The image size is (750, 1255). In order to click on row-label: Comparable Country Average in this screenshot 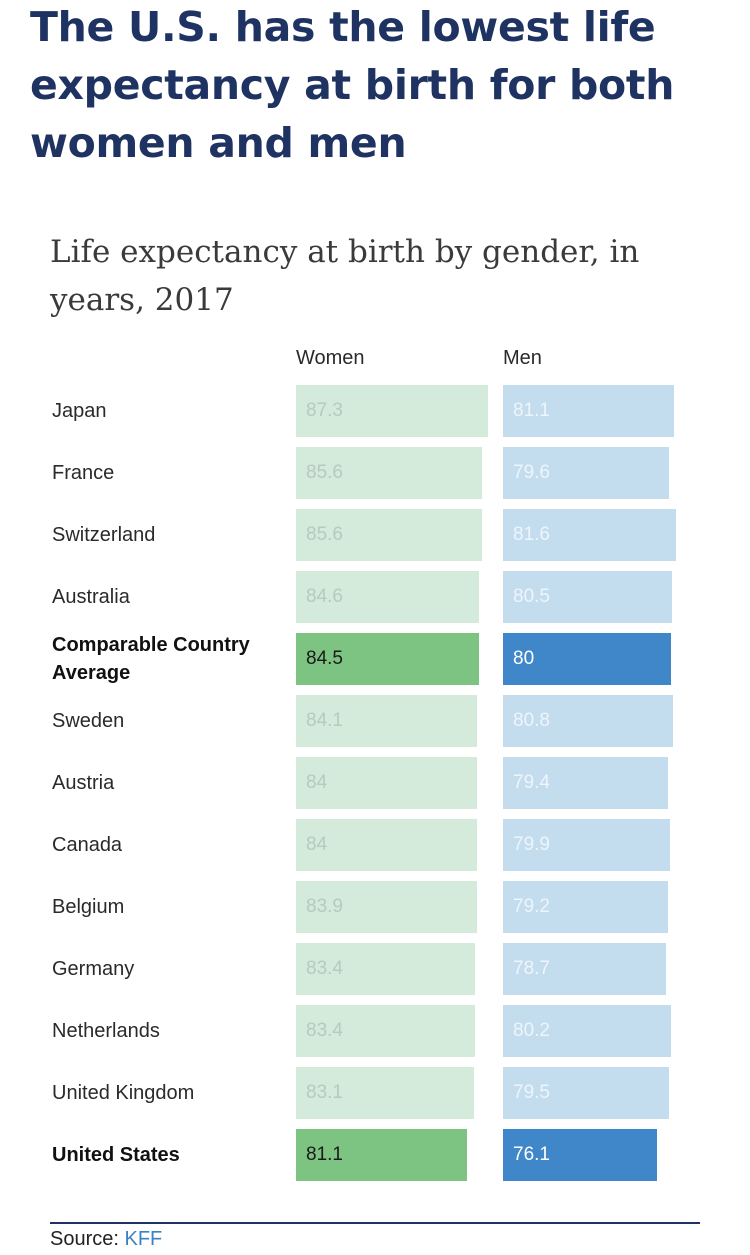, I will do `click(151, 659)`.